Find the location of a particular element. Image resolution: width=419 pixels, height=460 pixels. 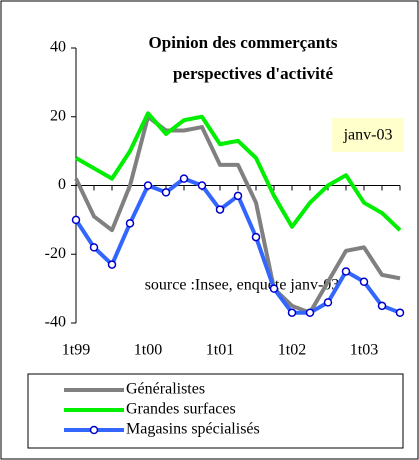

annotation-box is located at coordinates (368, 135).